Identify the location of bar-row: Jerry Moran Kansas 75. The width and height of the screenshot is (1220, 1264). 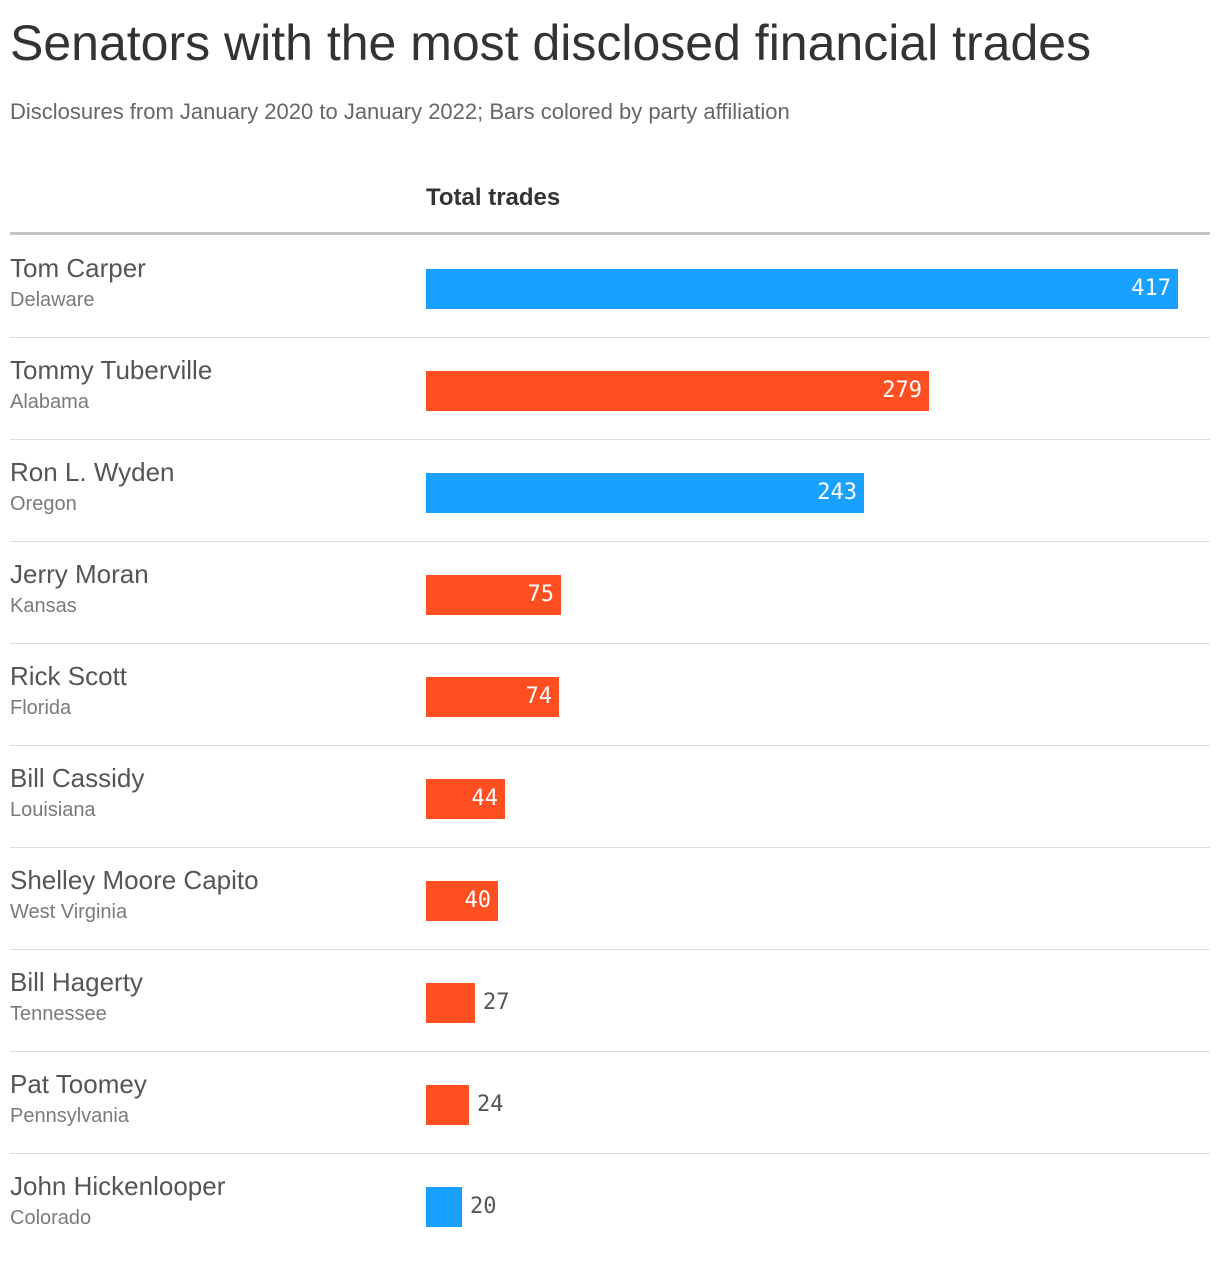
(610, 593).